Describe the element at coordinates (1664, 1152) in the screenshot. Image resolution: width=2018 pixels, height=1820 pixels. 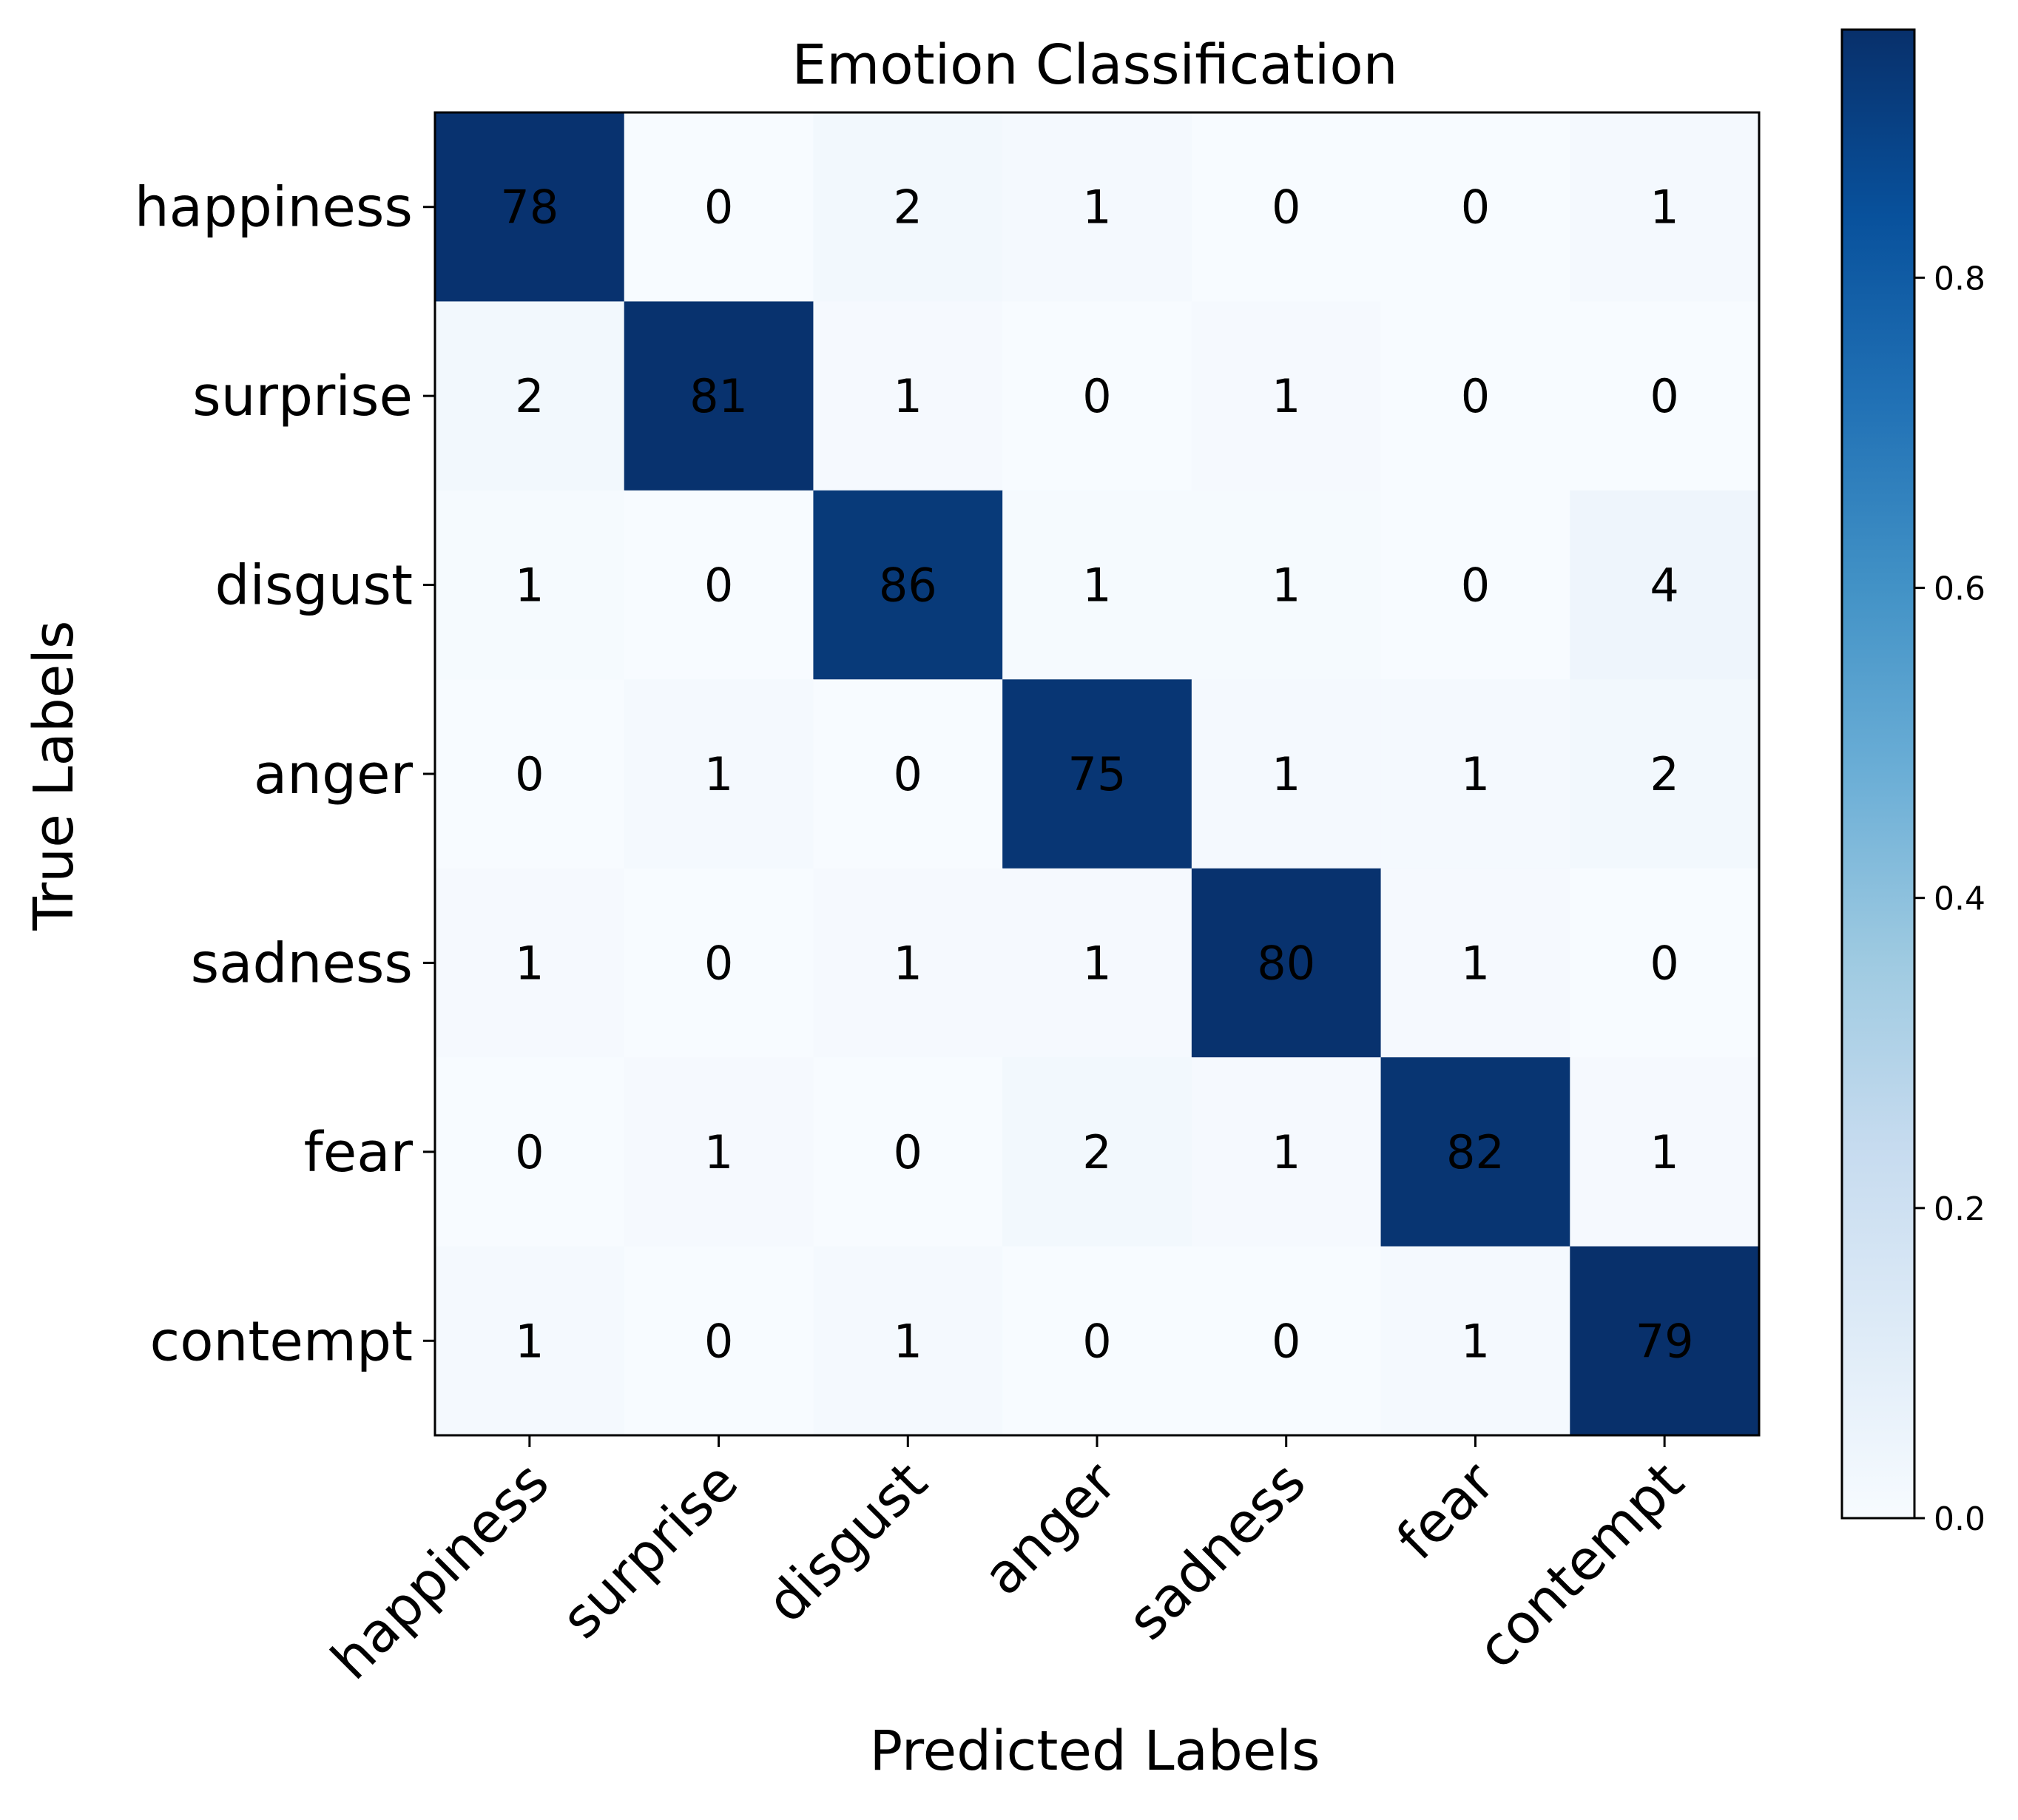
I see `cell-value-5-6: 1` at that location.